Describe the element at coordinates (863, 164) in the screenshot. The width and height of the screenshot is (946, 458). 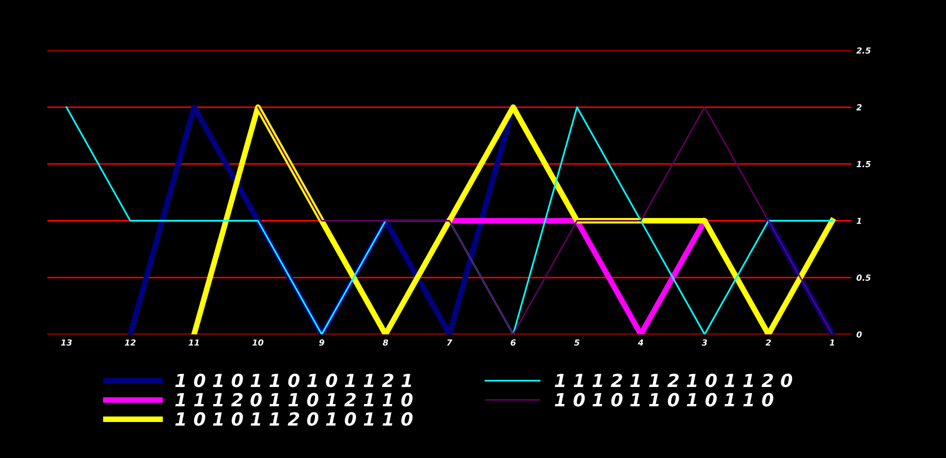
I see `y-tick-label: 1.5` at that location.